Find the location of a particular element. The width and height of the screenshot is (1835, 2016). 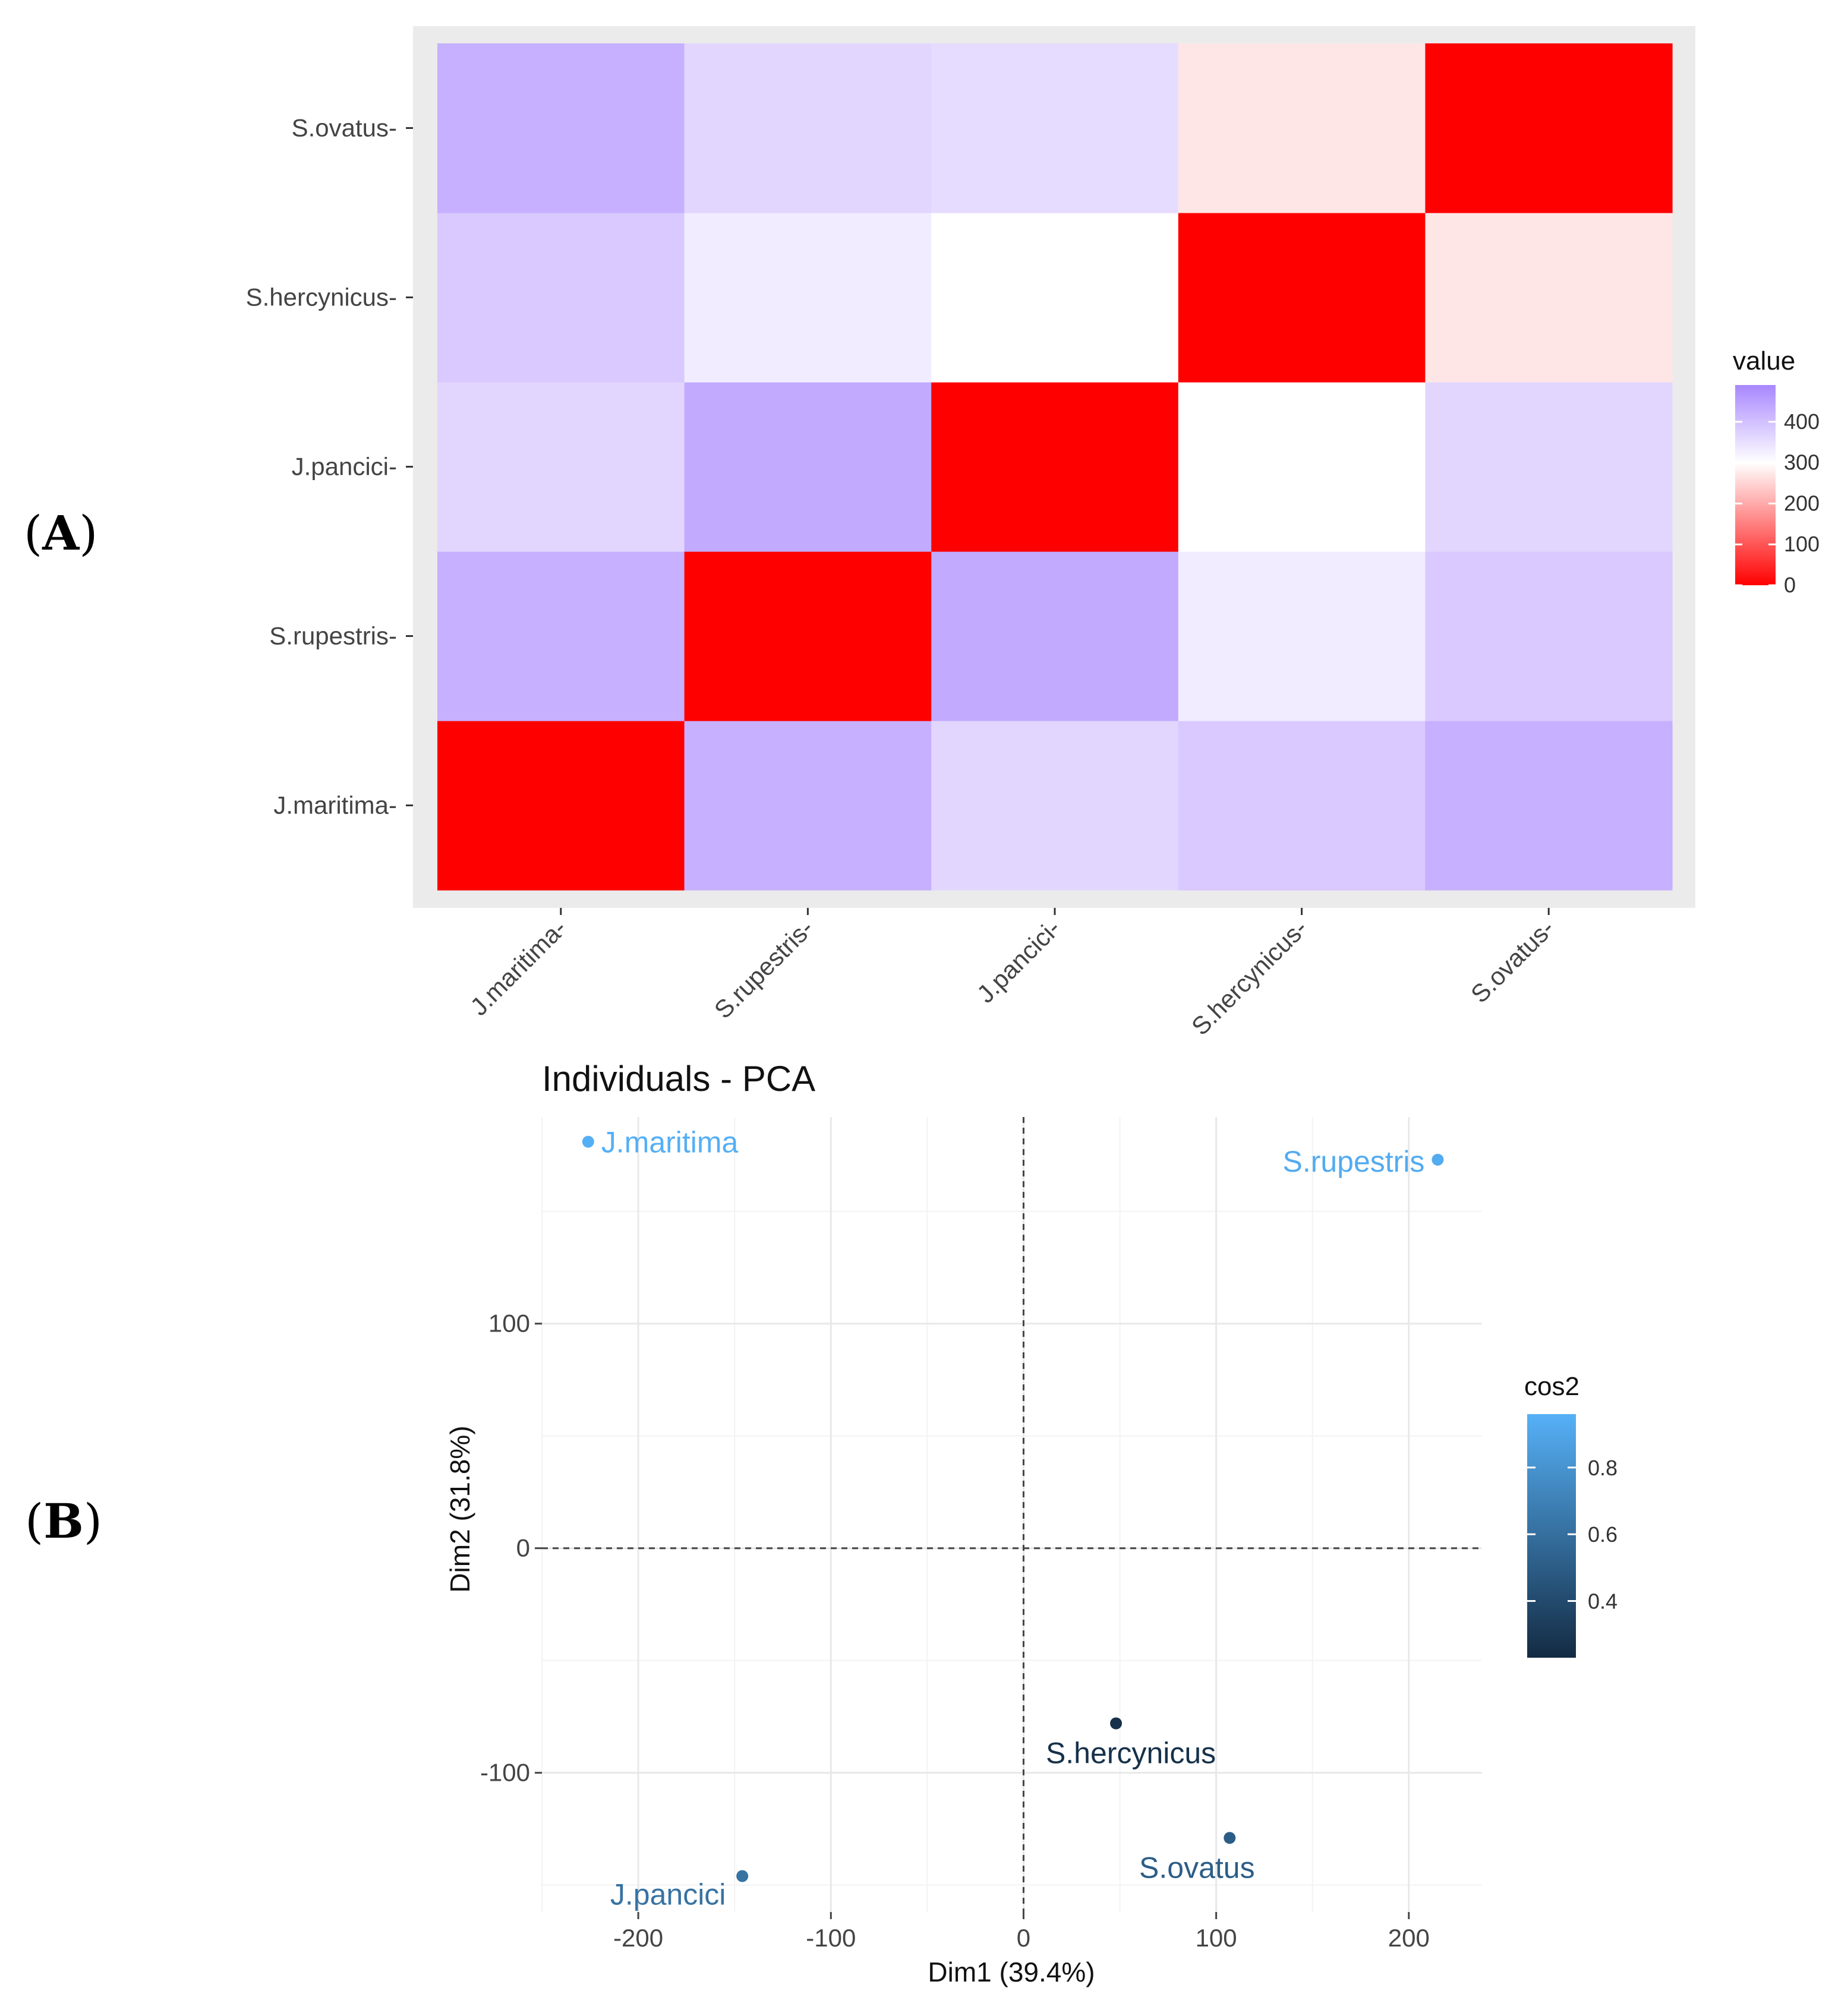

panel-a-letter: A is located at coordinates (61, 533).